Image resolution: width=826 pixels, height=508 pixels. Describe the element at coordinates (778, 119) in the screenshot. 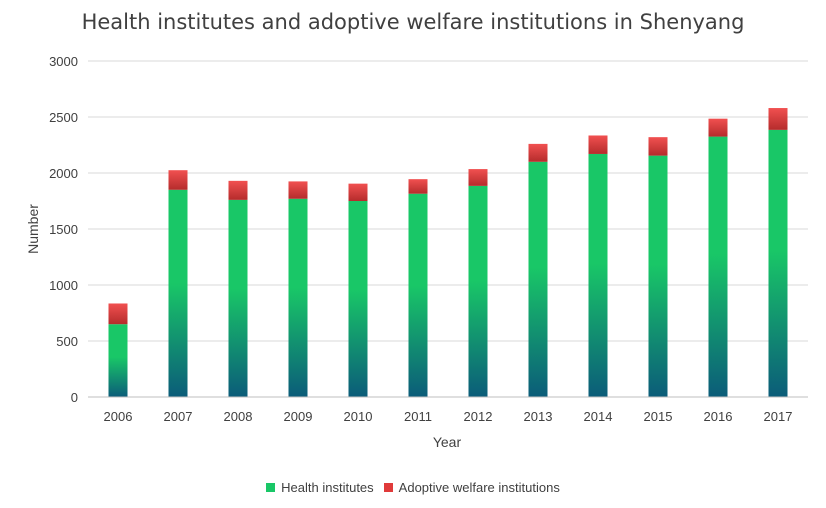

I see `bar-adoptive-welfare-2017` at that location.